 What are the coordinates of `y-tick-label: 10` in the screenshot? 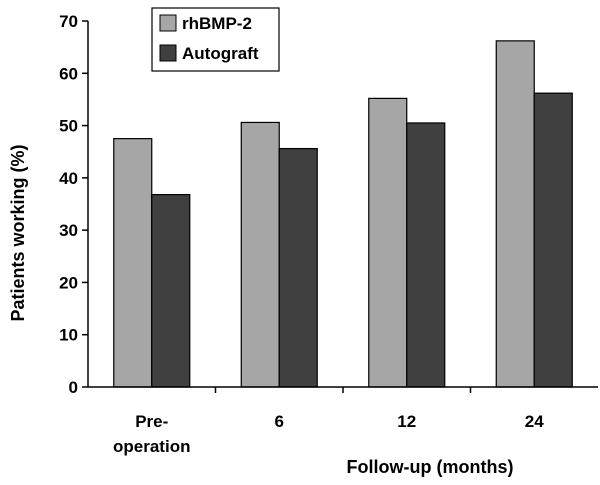 It's located at (68, 335).